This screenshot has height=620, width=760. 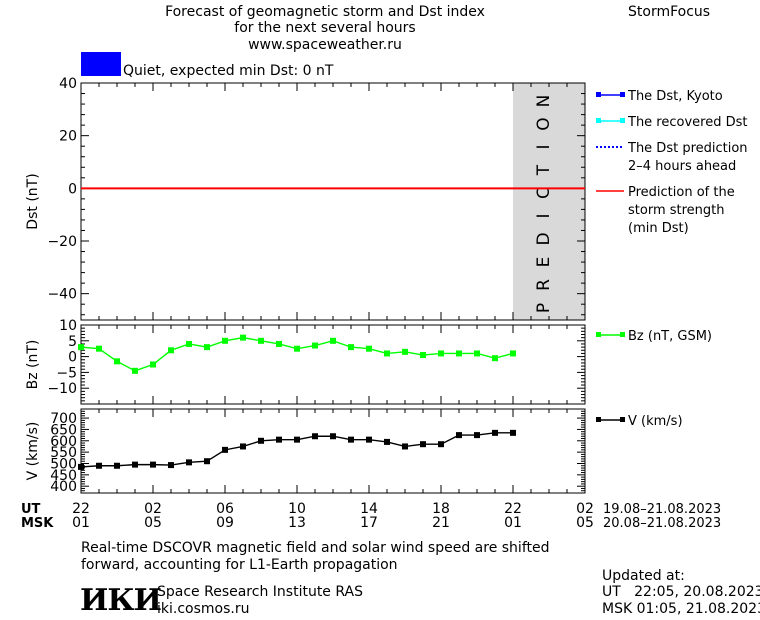 What do you see at coordinates (681, 592) in the screenshot?
I see `updated-ut: UT 22:05, 20.08.2023` at bounding box center [681, 592].